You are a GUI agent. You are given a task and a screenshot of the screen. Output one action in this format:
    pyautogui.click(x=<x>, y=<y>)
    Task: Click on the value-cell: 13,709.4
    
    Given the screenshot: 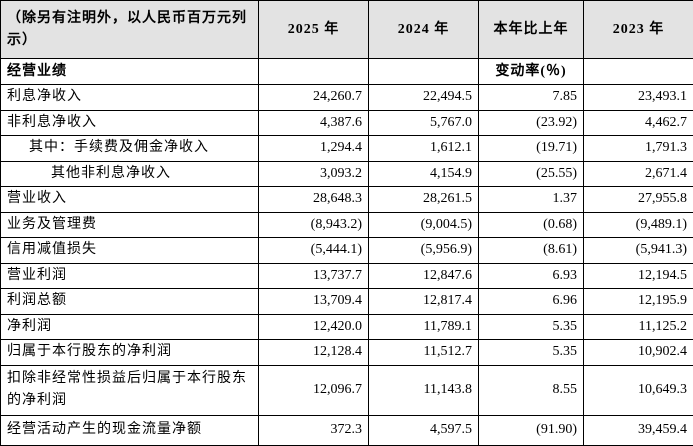 What is the action you would take?
    pyautogui.click(x=314, y=302)
    